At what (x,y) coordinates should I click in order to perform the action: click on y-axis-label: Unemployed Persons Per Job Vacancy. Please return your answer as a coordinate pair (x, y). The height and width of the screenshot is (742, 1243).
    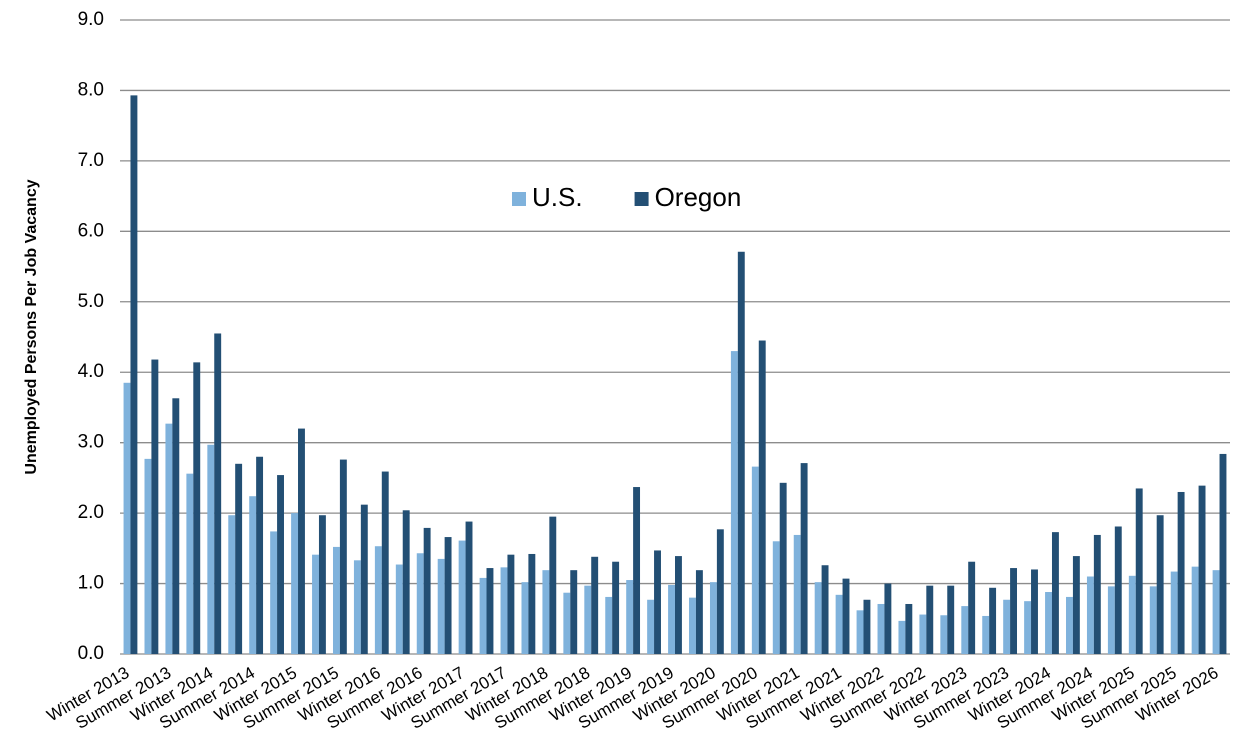
    Looking at the image, I should click on (31, 326).